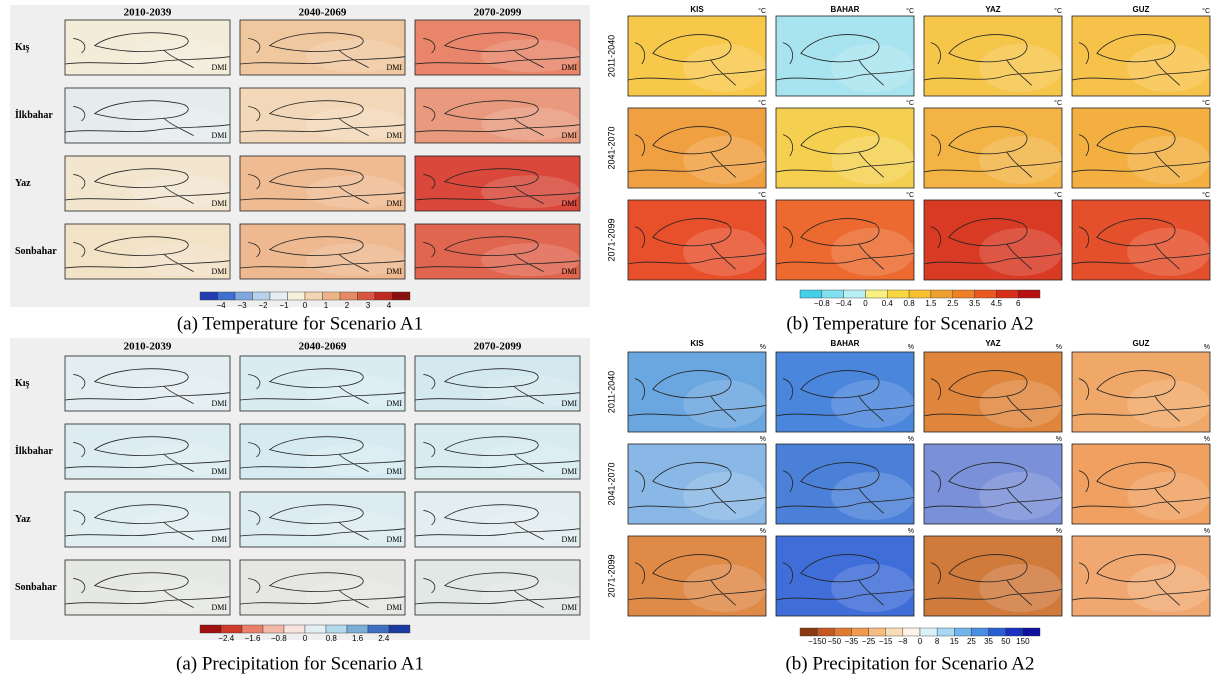  I want to click on column-header: YAZ, so click(992, 9).